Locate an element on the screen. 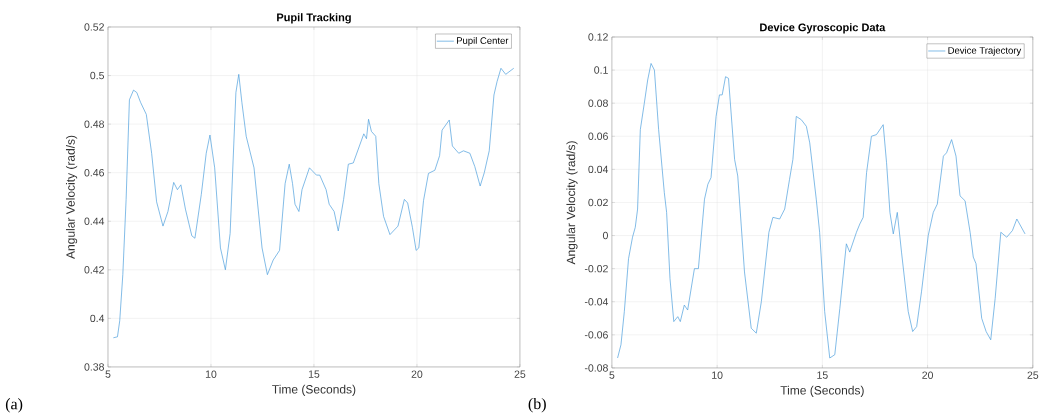 Image resolution: width=1042 pixels, height=414 pixels. y-tick-label: 0.44 is located at coordinates (94, 221).